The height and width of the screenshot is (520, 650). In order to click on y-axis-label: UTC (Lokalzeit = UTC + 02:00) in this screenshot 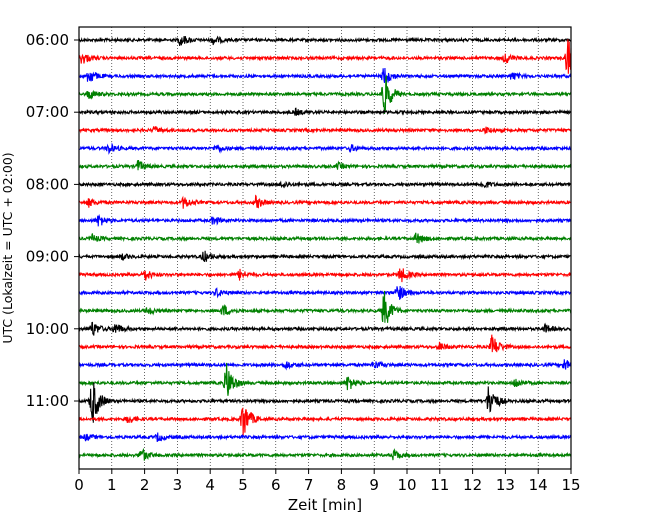, I will do `click(7, 247)`.